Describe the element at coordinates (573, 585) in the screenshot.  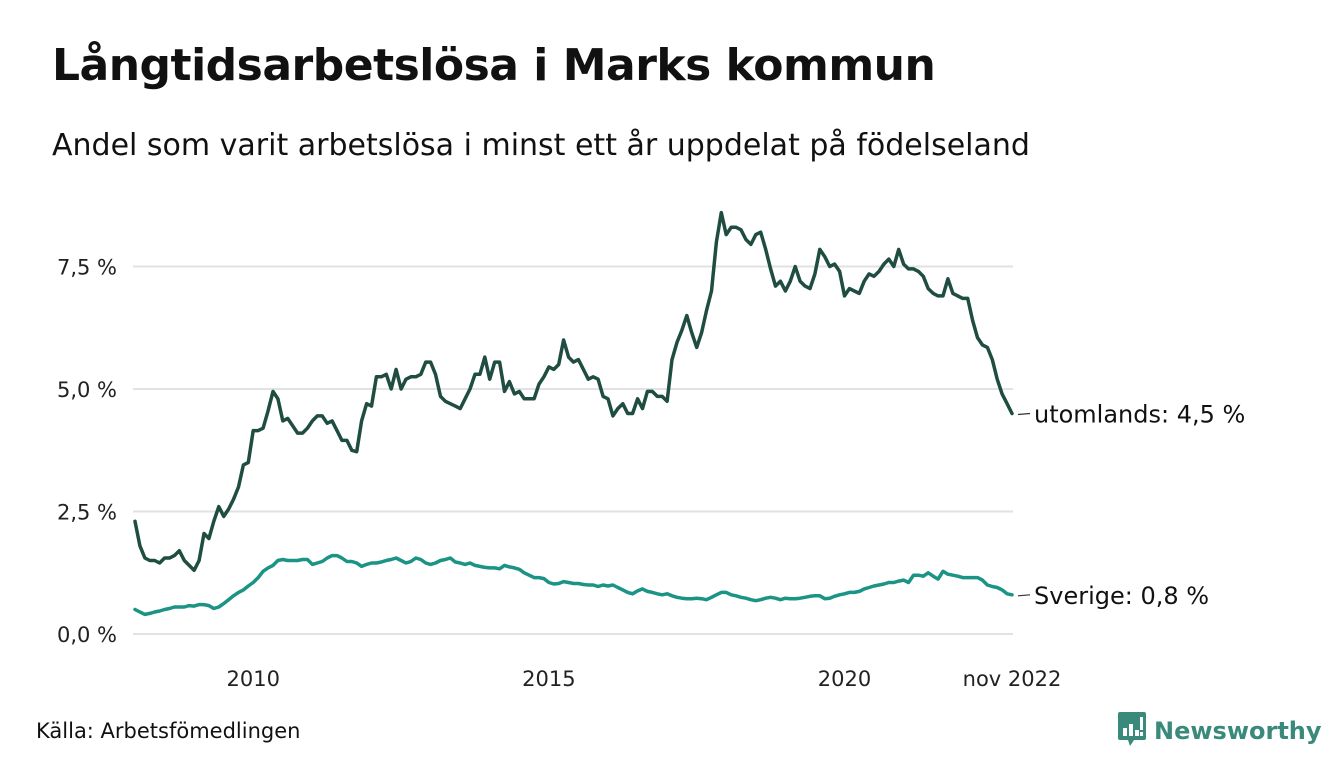
I see `series-line-sverige` at that location.